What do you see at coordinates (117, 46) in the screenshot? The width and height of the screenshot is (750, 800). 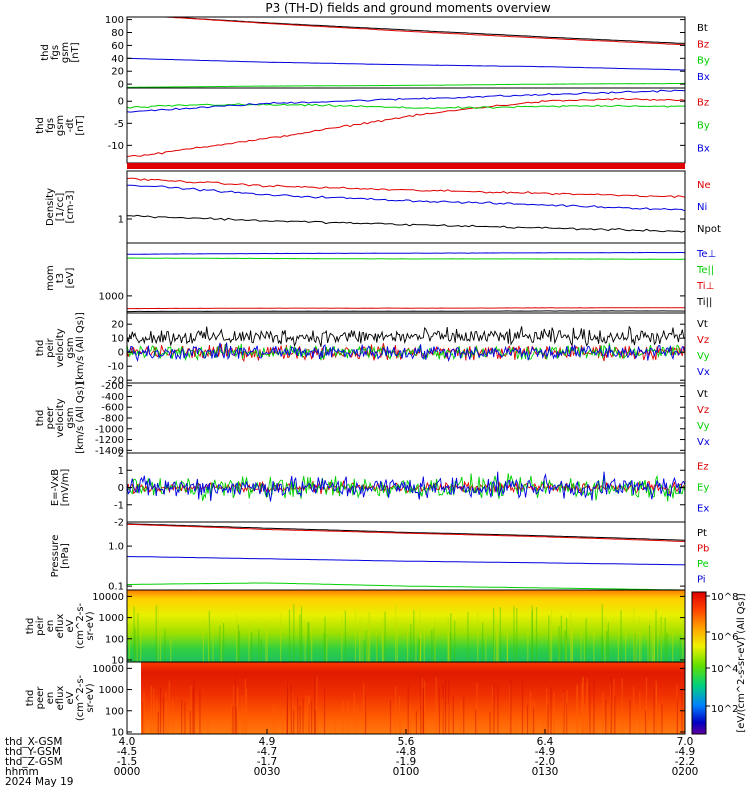 I see `y-tick-label: 60` at bounding box center [117, 46].